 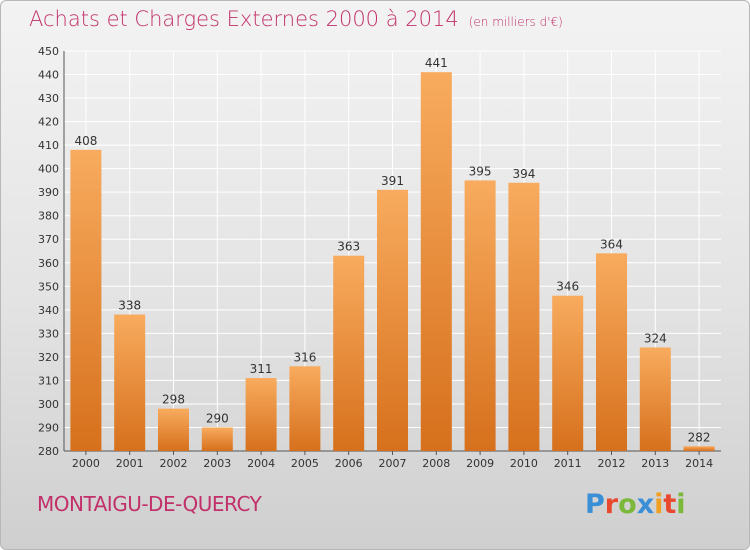 I want to click on bar-2001, so click(x=130, y=382).